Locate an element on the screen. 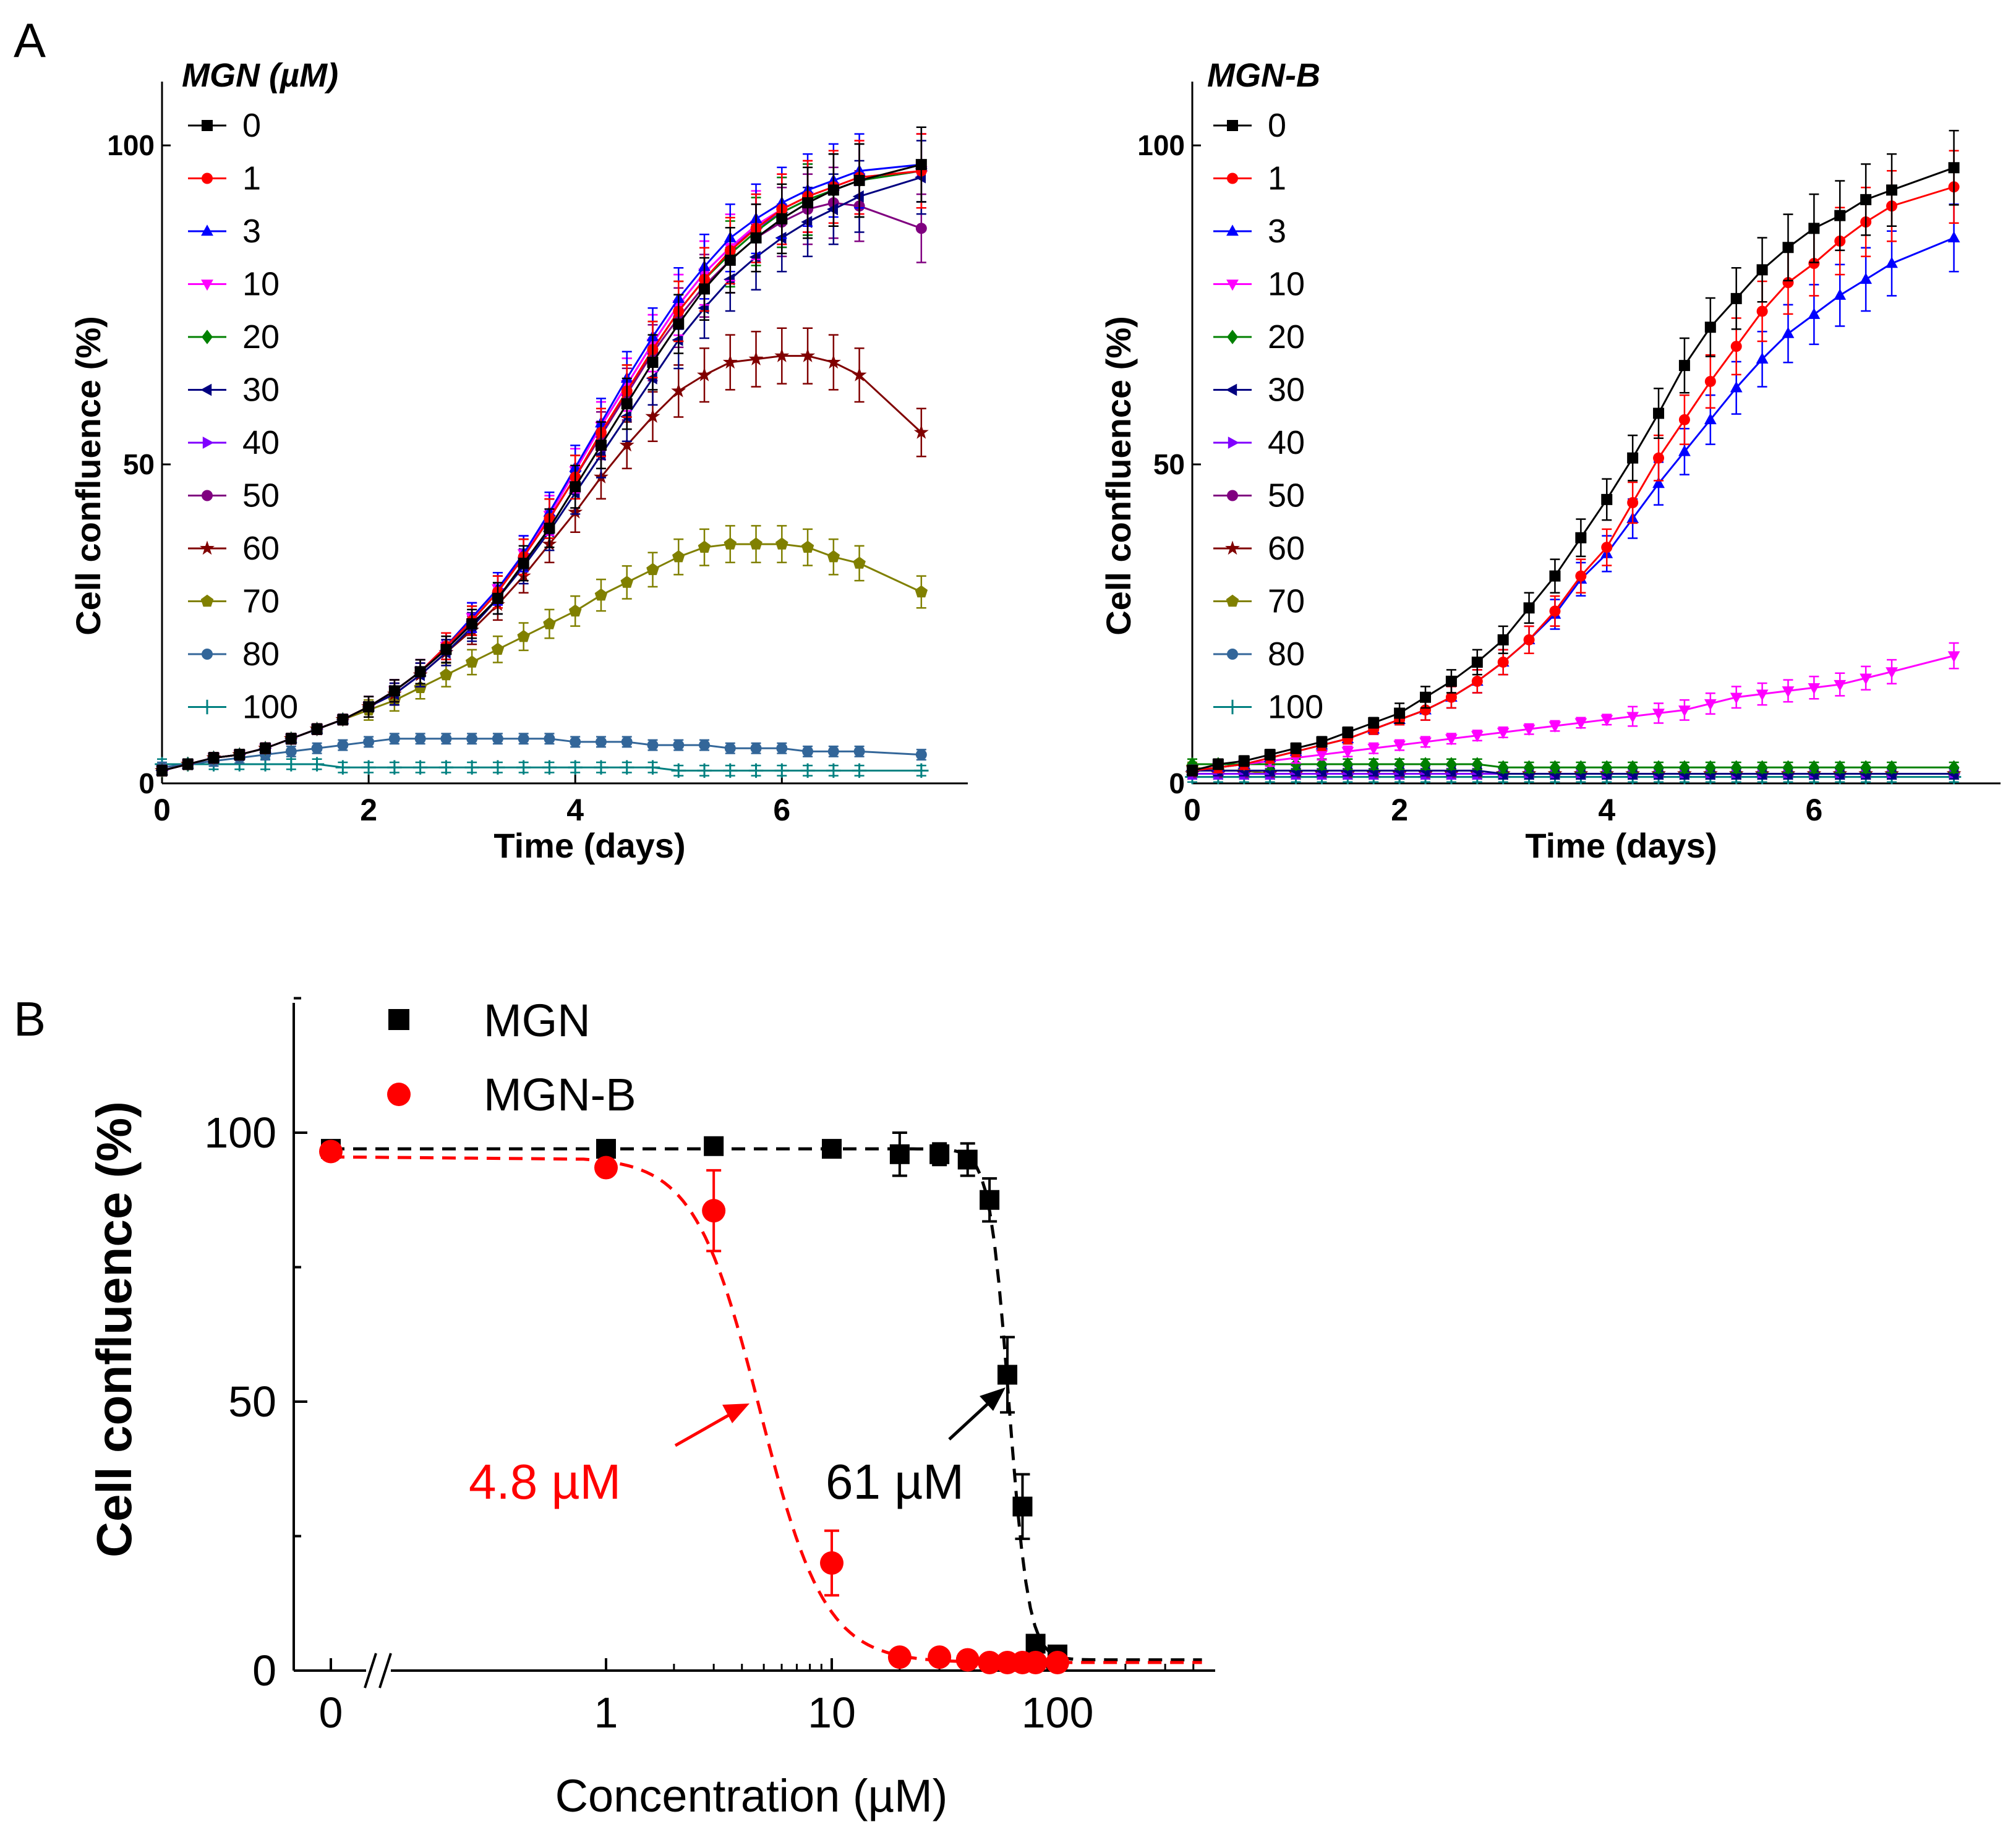  series-line is located at coordinates (541, 470).